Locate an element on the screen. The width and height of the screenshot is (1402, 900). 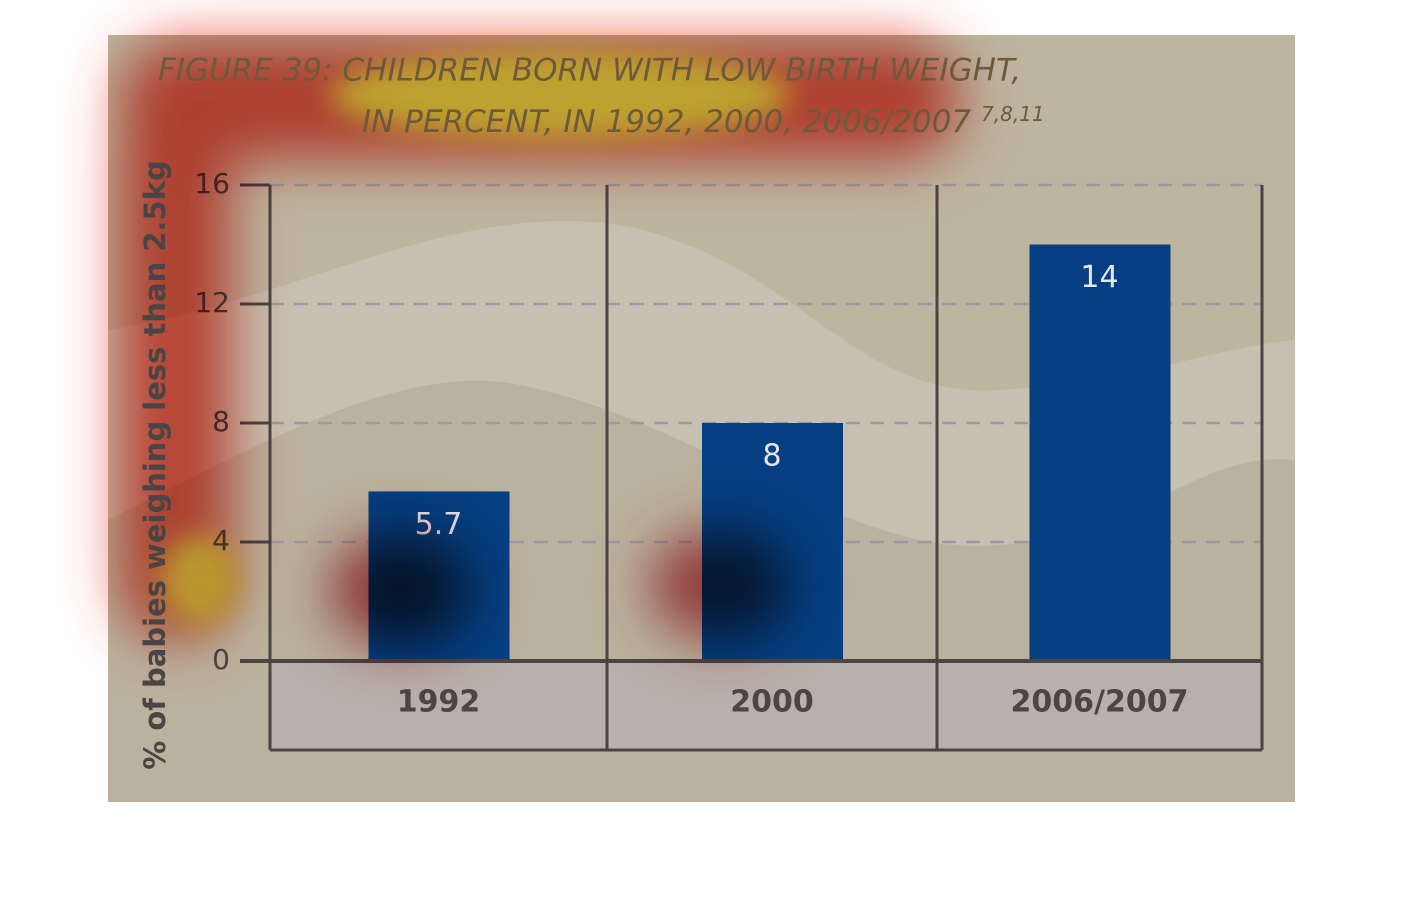
value-label: 5.7 is located at coordinates (439, 524).